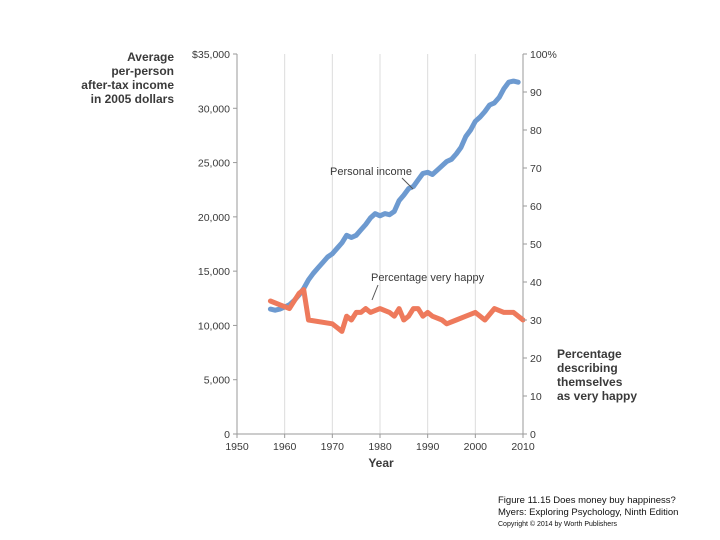  Describe the element at coordinates (590, 382) in the screenshot. I see `right-axis-title-line-3: themselves` at that location.